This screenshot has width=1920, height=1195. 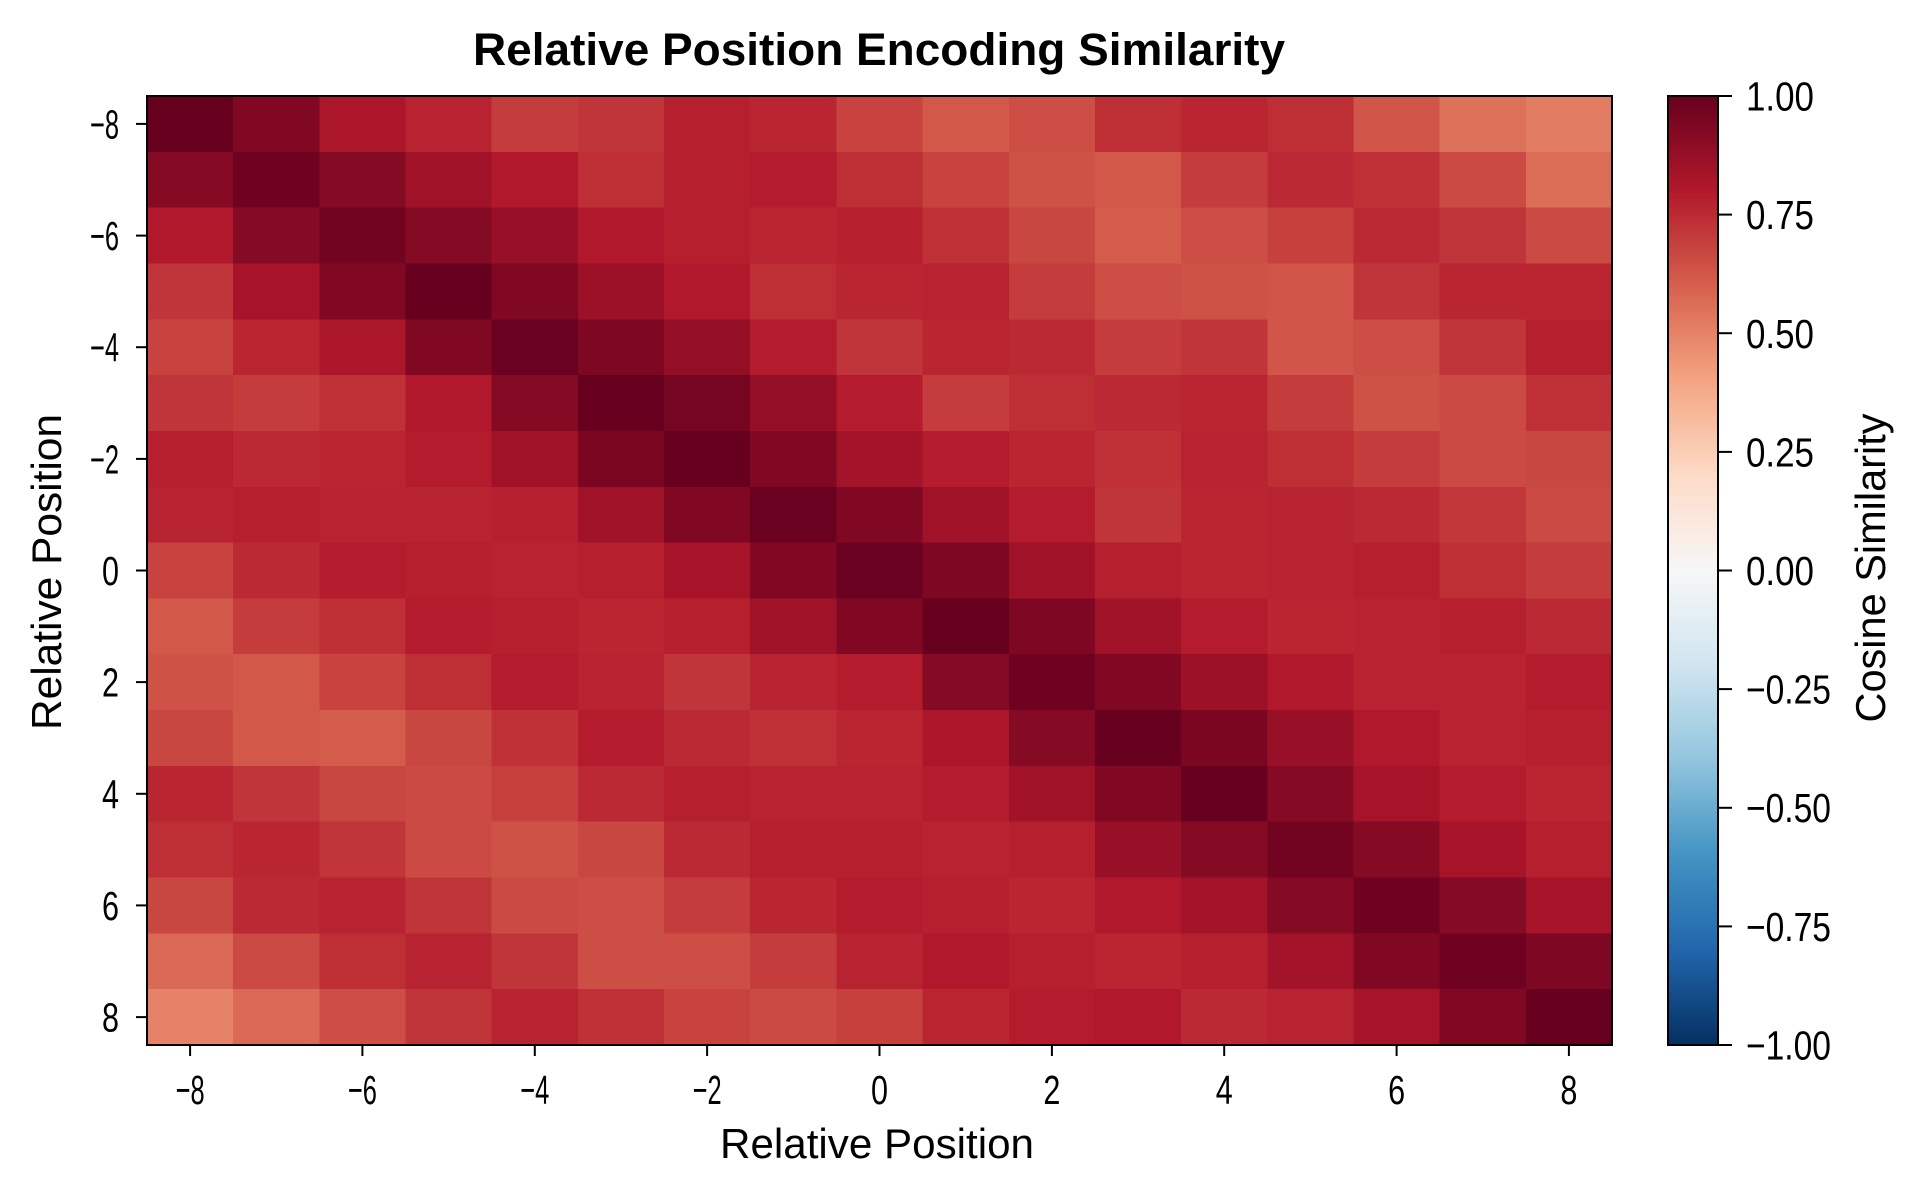 I want to click on svg-text: −0.25, so click(x=1788, y=690).